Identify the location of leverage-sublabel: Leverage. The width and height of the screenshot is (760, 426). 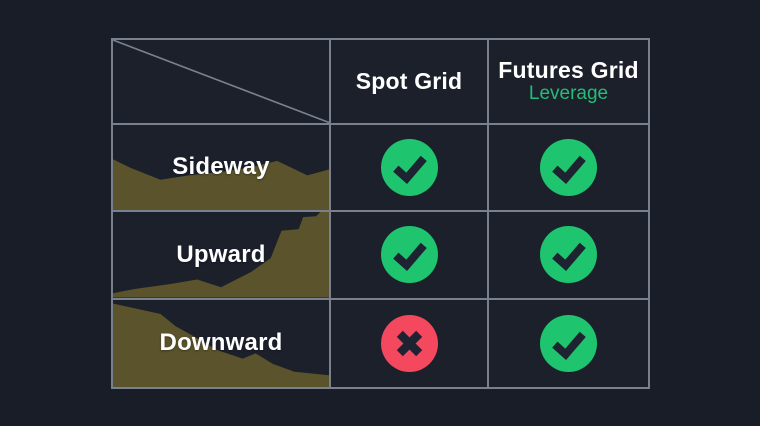
(568, 93).